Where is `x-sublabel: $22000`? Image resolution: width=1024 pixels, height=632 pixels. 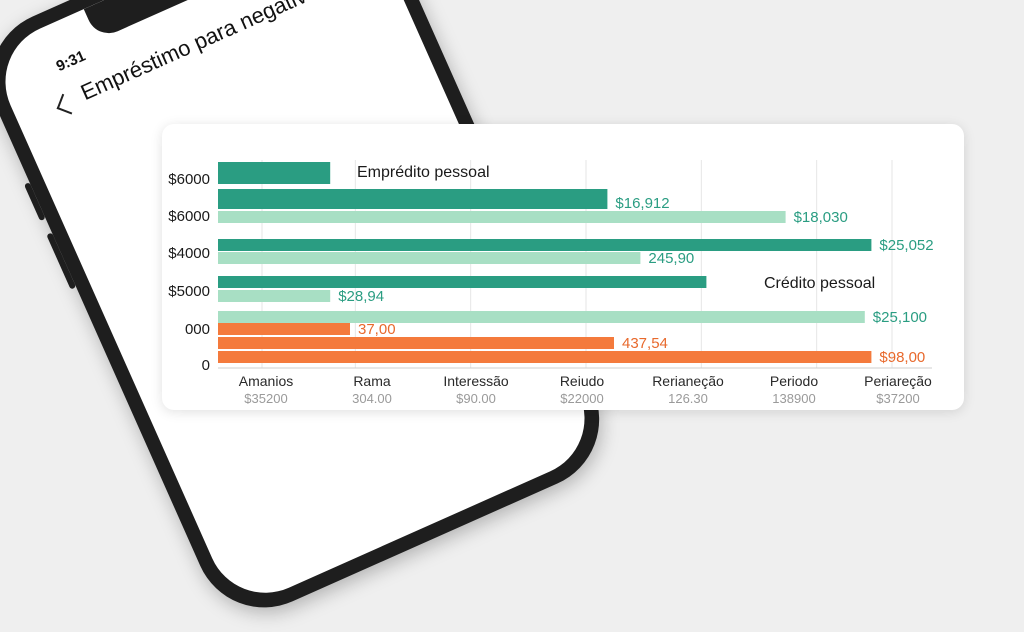
x-sublabel: $22000 is located at coordinates (581, 398).